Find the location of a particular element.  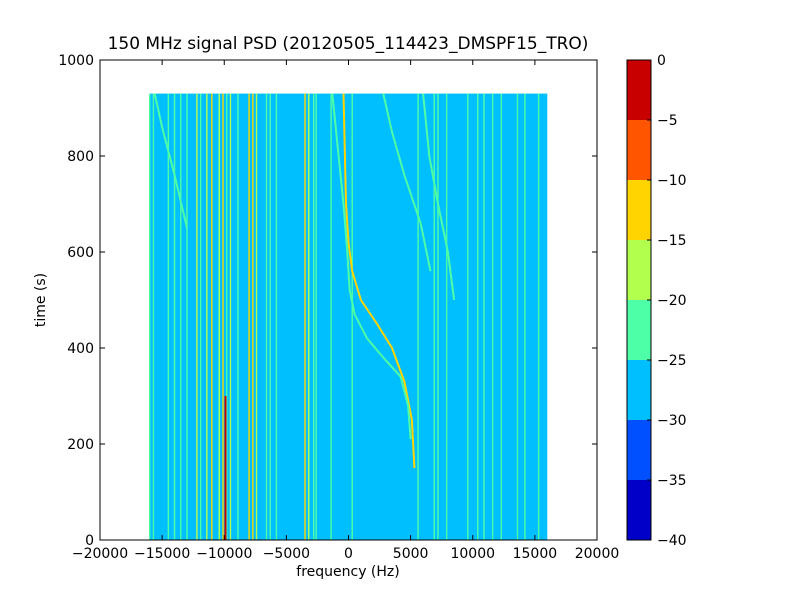

colorbar-tick-label: −35 is located at coordinates (672, 481).